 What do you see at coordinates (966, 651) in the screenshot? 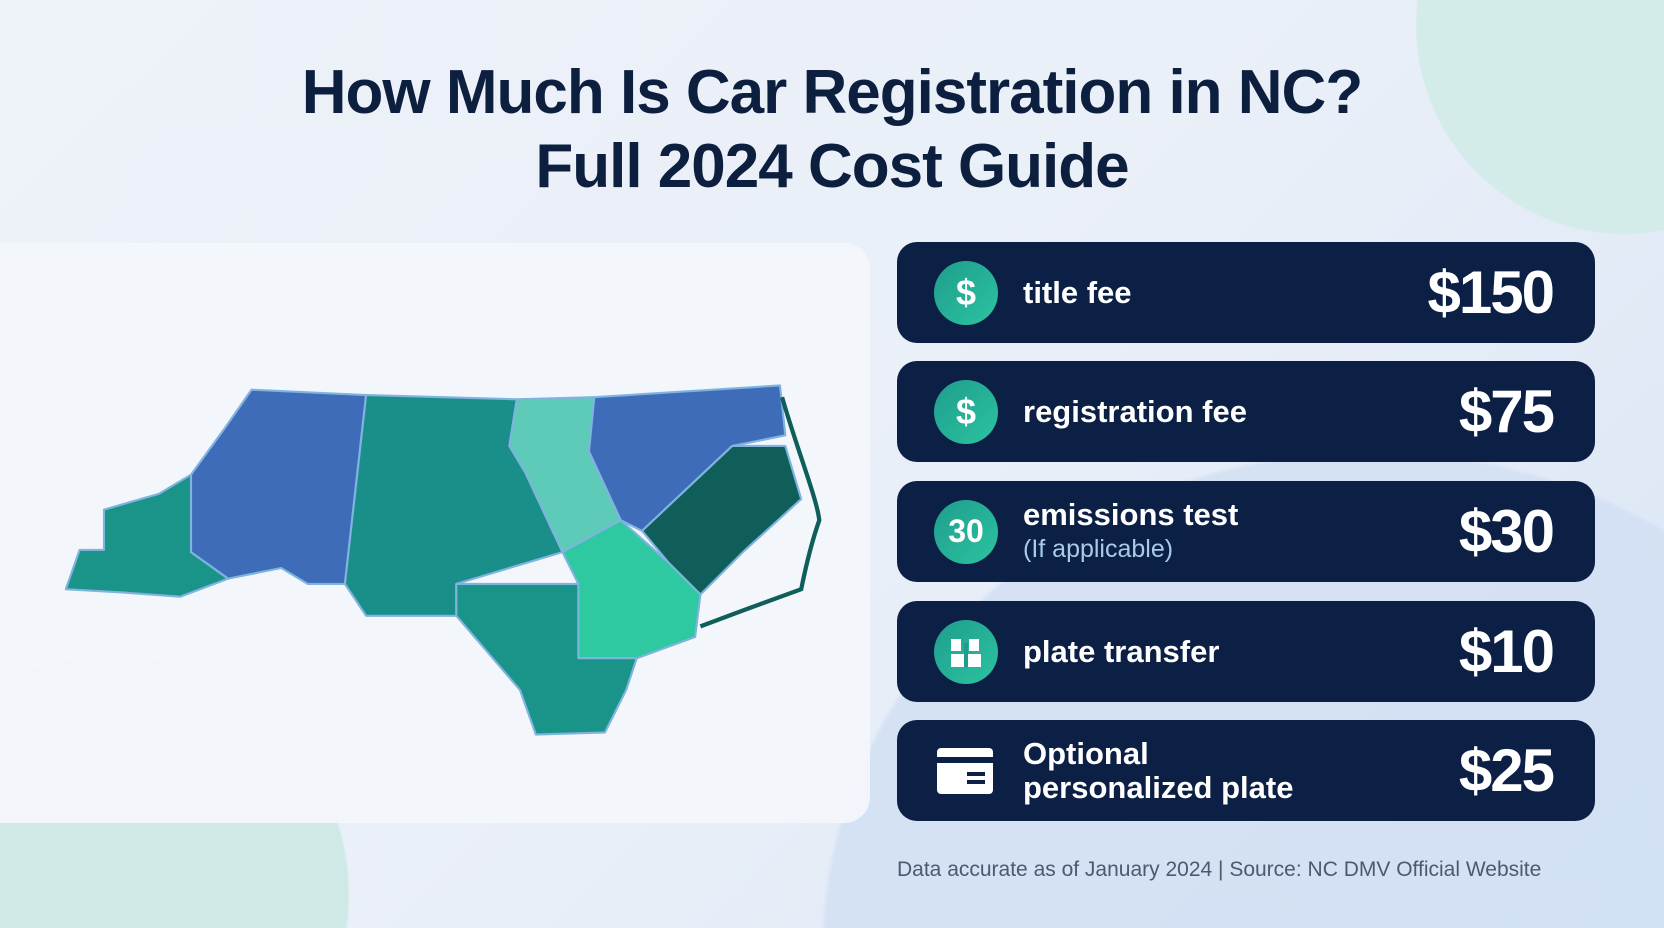
I see `plate-transfer-icon` at bounding box center [966, 651].